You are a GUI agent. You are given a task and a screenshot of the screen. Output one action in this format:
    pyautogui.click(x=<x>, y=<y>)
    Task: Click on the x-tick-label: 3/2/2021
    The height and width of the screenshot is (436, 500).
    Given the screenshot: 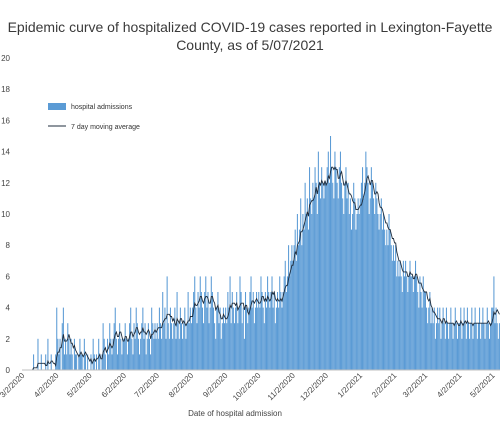 What is the action you would take?
    pyautogui.click(x=415, y=385)
    